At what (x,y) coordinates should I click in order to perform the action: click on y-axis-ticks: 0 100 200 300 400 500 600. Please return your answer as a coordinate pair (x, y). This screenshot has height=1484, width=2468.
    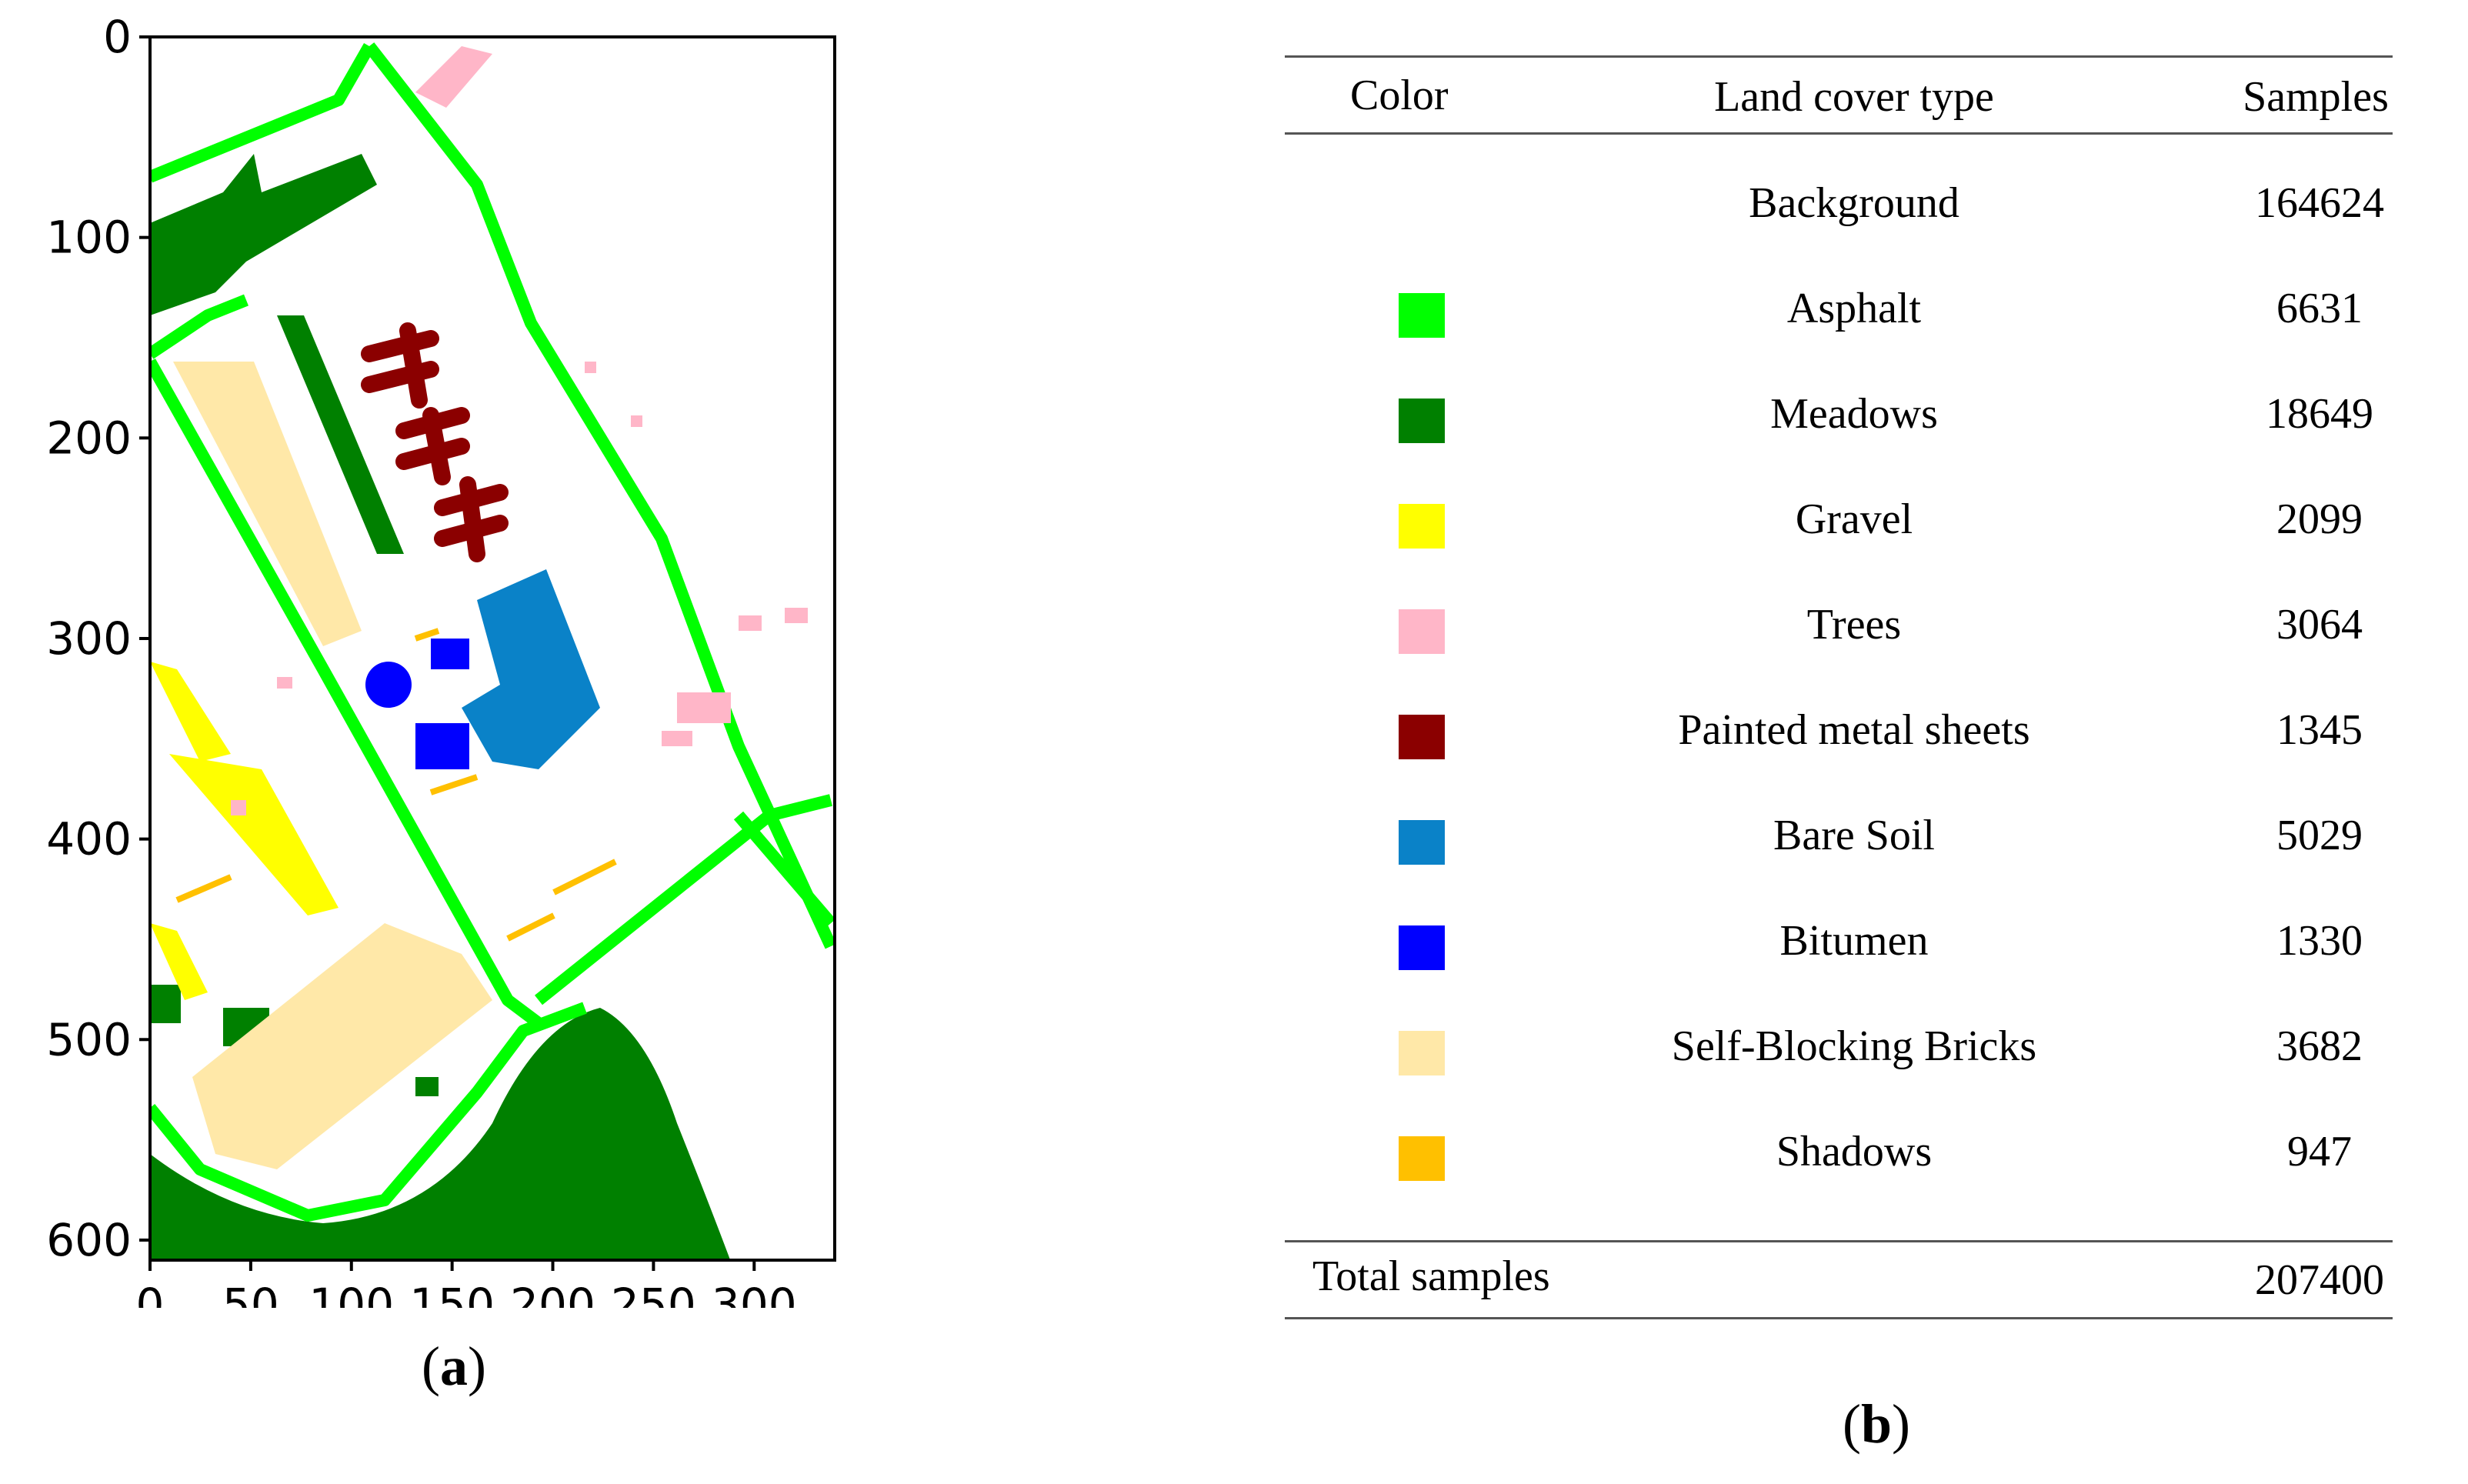
    Looking at the image, I should click on (98, 638).